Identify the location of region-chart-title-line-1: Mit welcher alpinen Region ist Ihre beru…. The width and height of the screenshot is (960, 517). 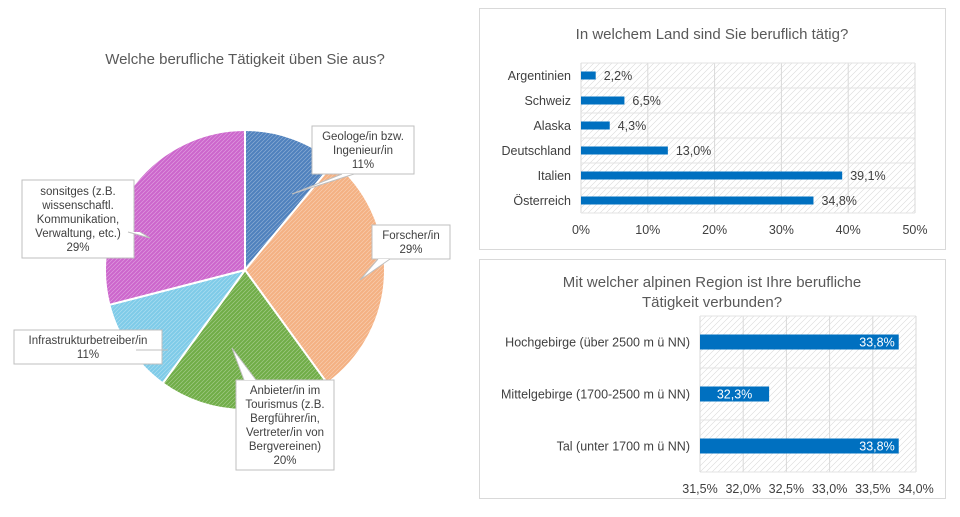
(712, 282).